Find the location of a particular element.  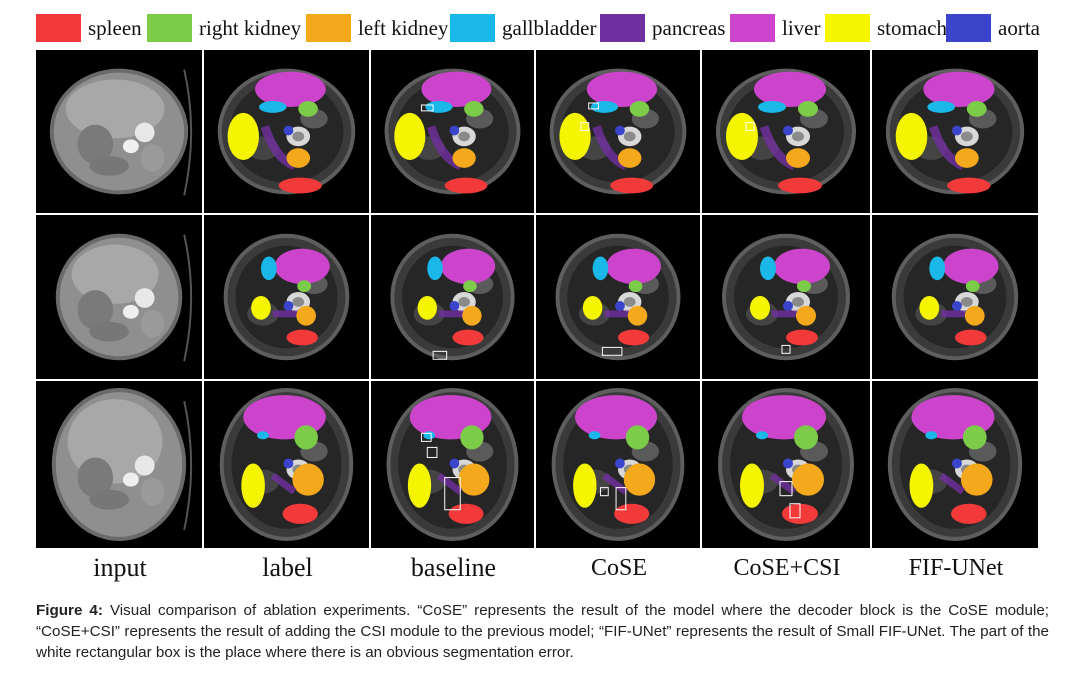

ct-slice-row3-input is located at coordinates (119, 464).